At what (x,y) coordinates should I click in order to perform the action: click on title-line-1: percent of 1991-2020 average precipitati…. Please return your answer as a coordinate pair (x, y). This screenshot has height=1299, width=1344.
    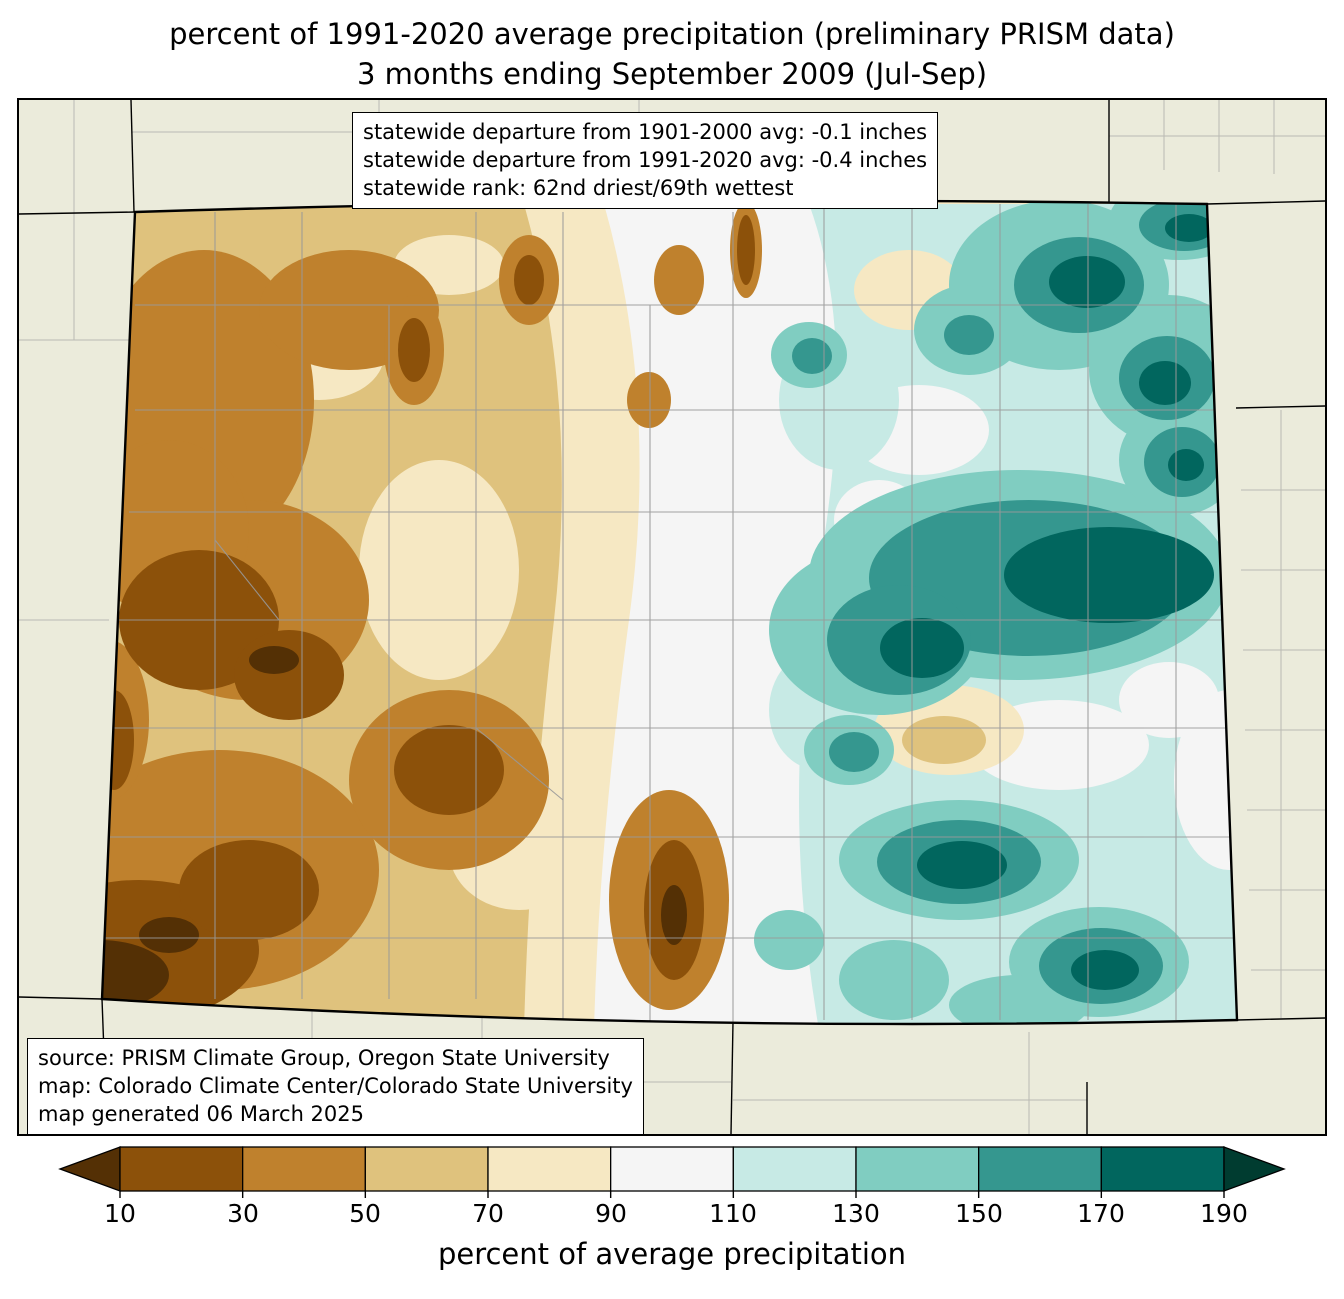
    Looking at the image, I should click on (672, 34).